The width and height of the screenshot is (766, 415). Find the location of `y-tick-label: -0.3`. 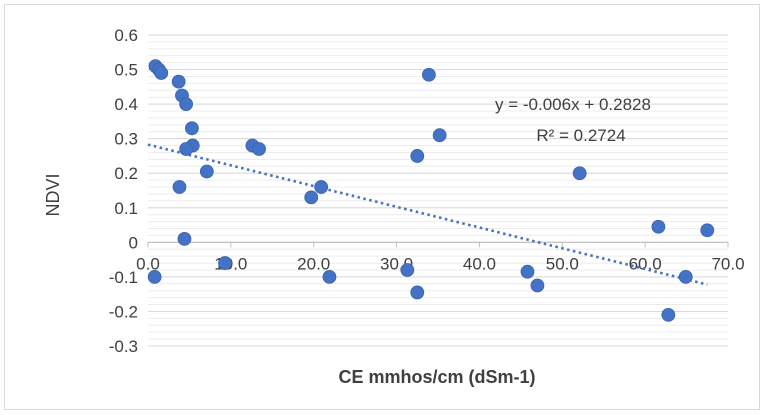

y-tick-label: -0.3 is located at coordinates (123, 346).